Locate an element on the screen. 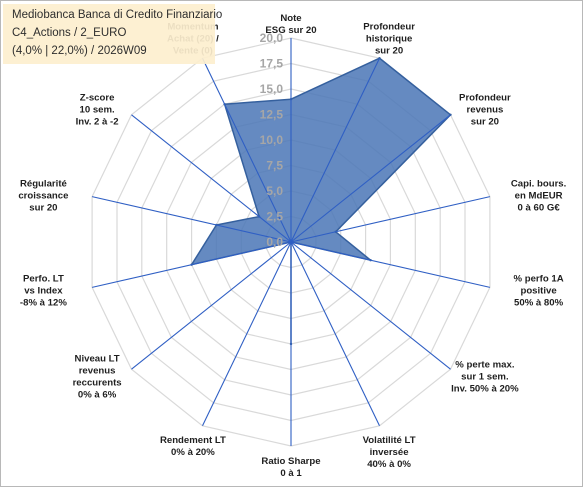  axis-label: Perfo. LT vs Index -8% à 12% is located at coordinates (43, 291).